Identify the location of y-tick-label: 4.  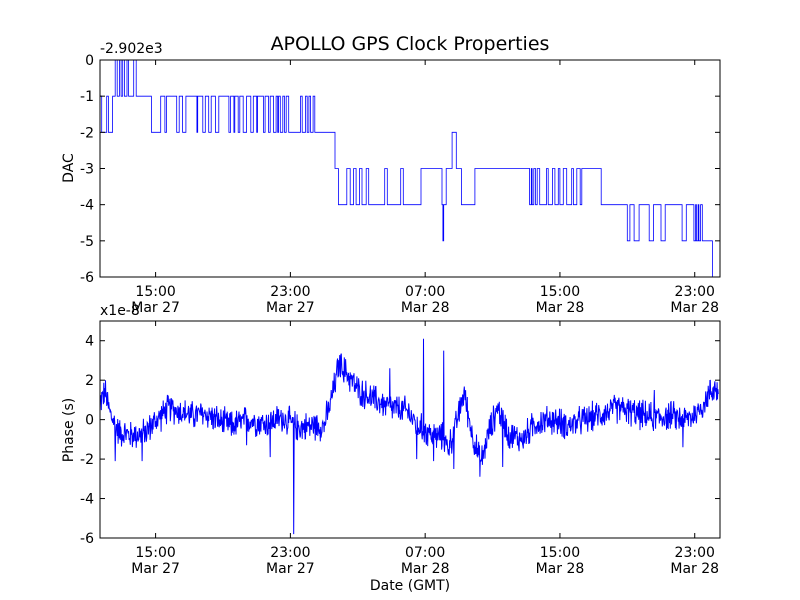
(89, 342).